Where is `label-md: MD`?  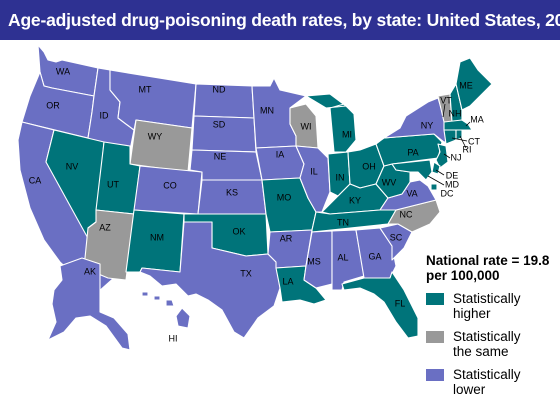 label-md: MD is located at coordinates (452, 184).